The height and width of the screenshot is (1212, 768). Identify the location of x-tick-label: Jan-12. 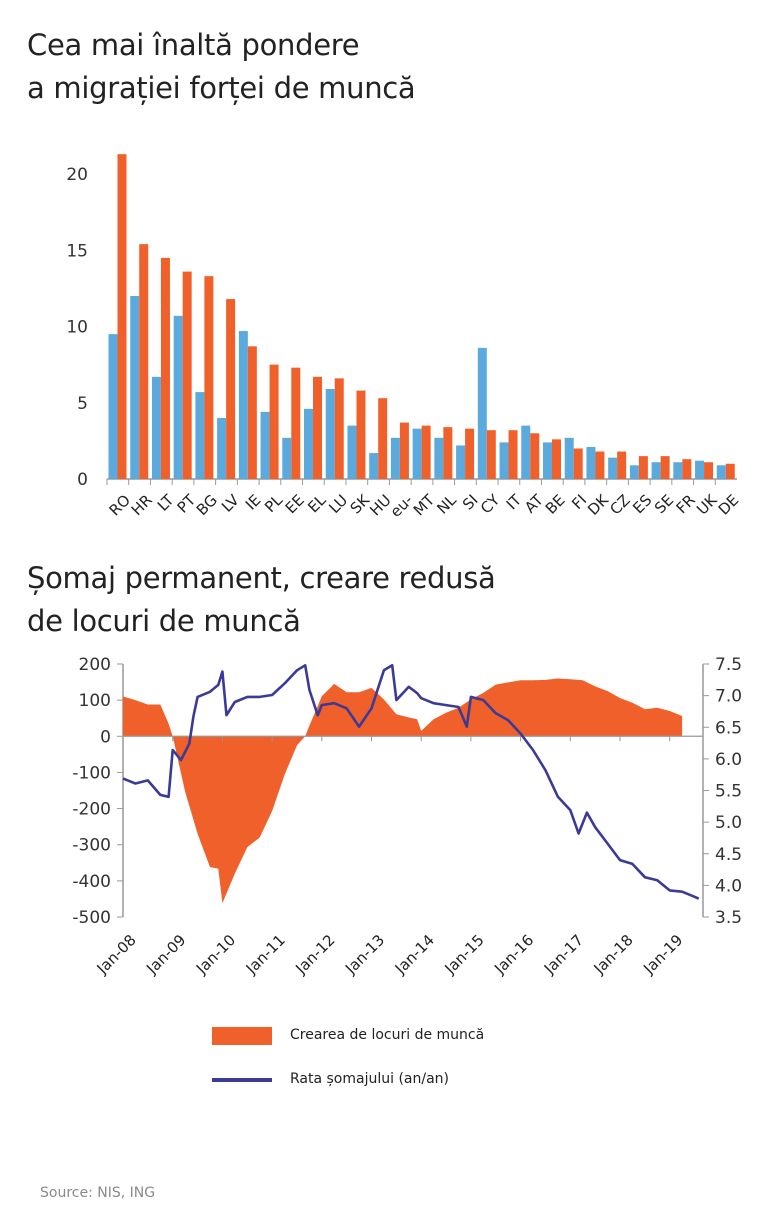
(314, 954).